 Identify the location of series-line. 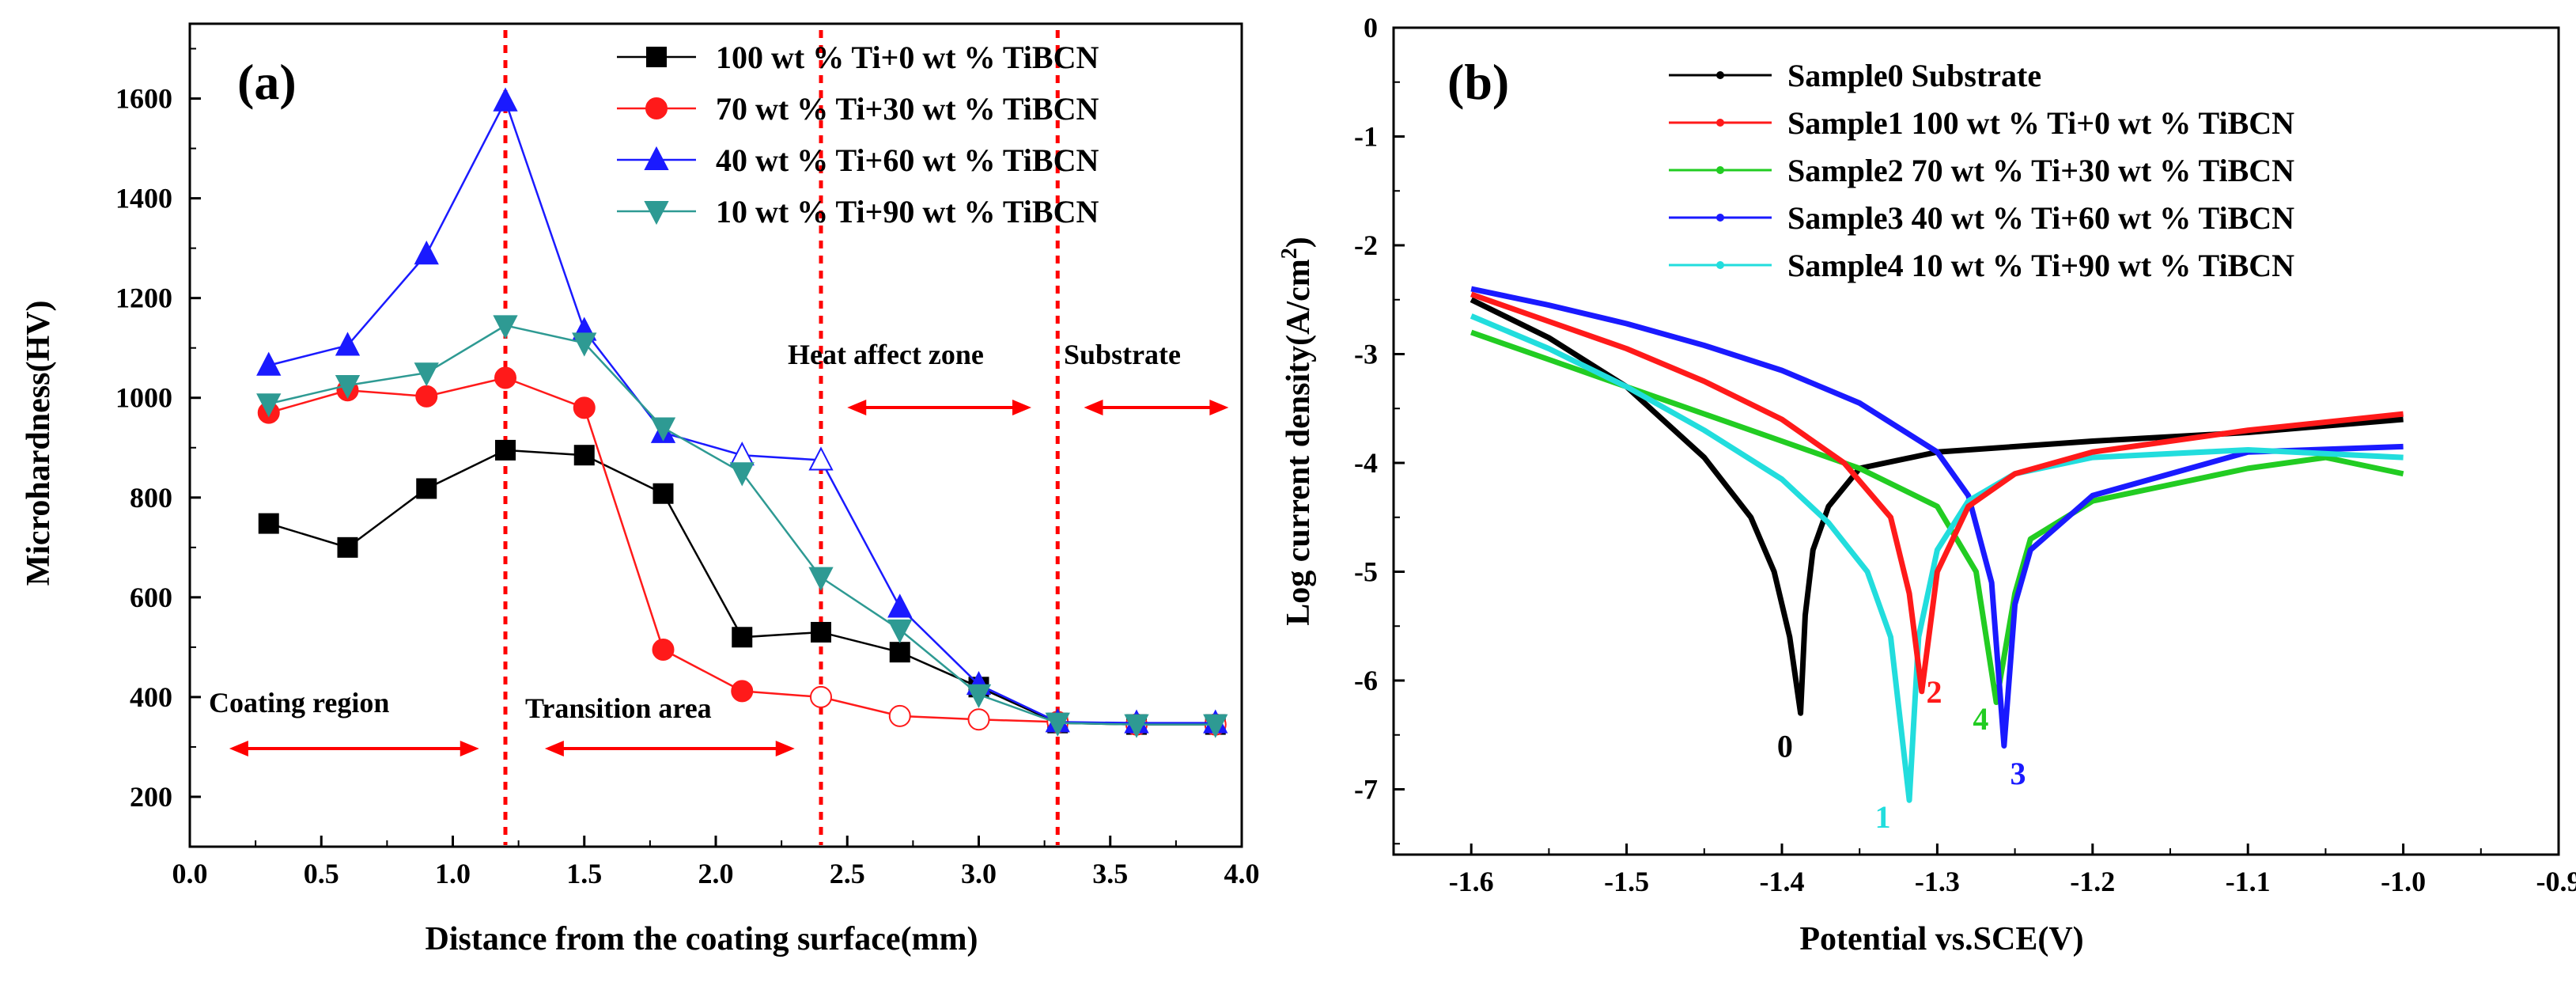
(742, 552).